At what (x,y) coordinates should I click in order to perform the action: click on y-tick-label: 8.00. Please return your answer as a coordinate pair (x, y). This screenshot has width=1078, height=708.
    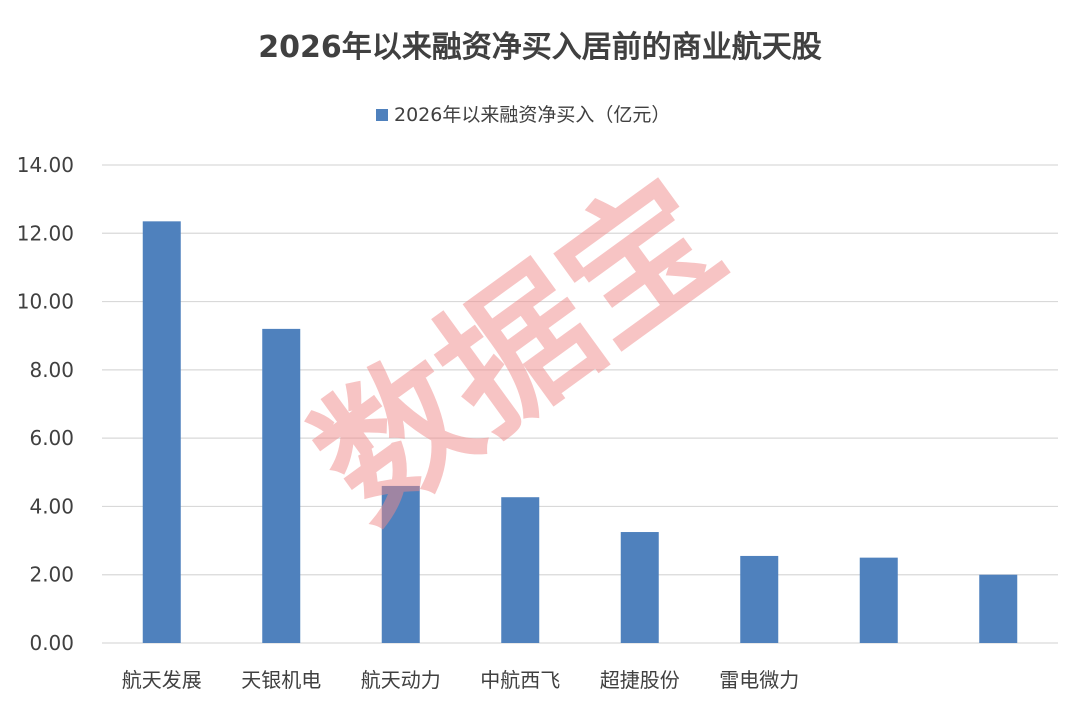
    Looking at the image, I should click on (51, 370).